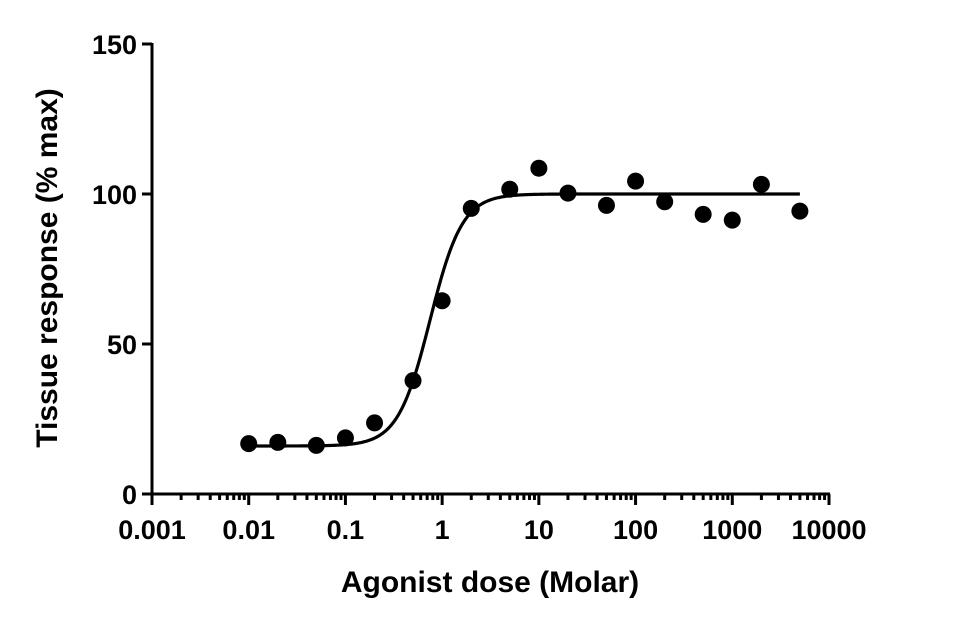 The image size is (974, 641). What do you see at coordinates (539, 530) in the screenshot?
I see `x-tick-label: 10` at bounding box center [539, 530].